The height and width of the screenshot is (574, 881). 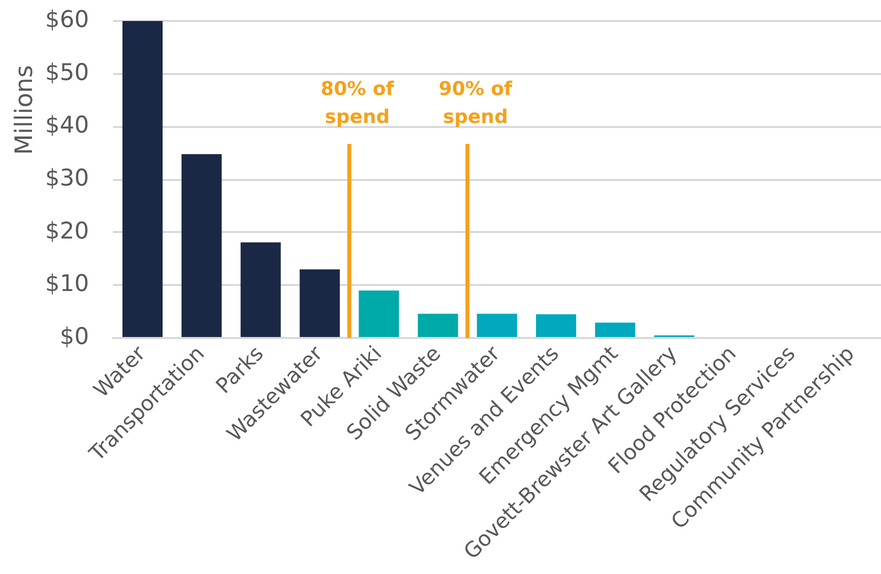 I want to click on y-axis-title: Millions, so click(x=24, y=110).